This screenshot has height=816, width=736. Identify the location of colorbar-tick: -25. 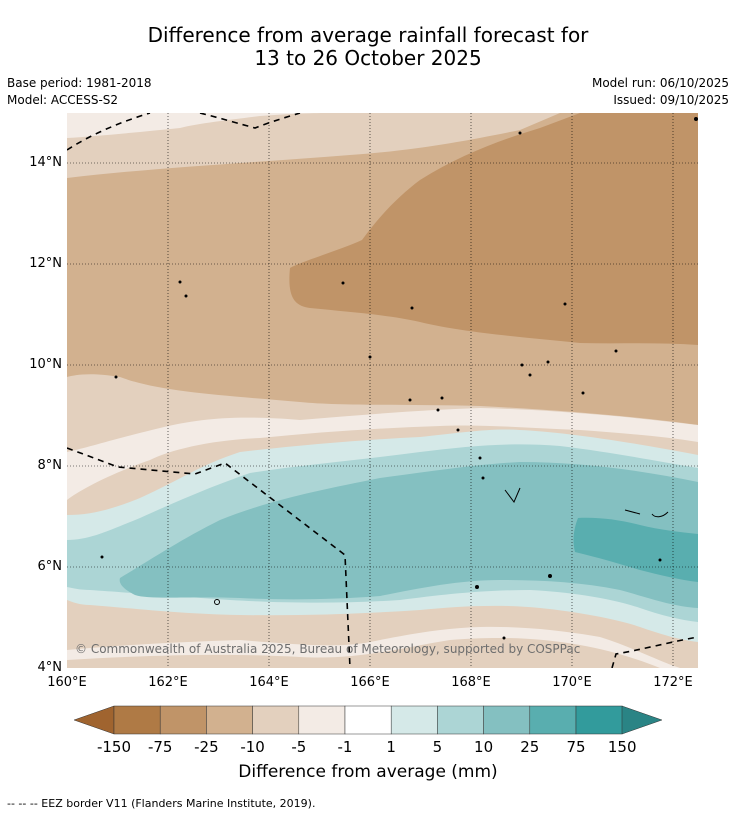
(206, 747).